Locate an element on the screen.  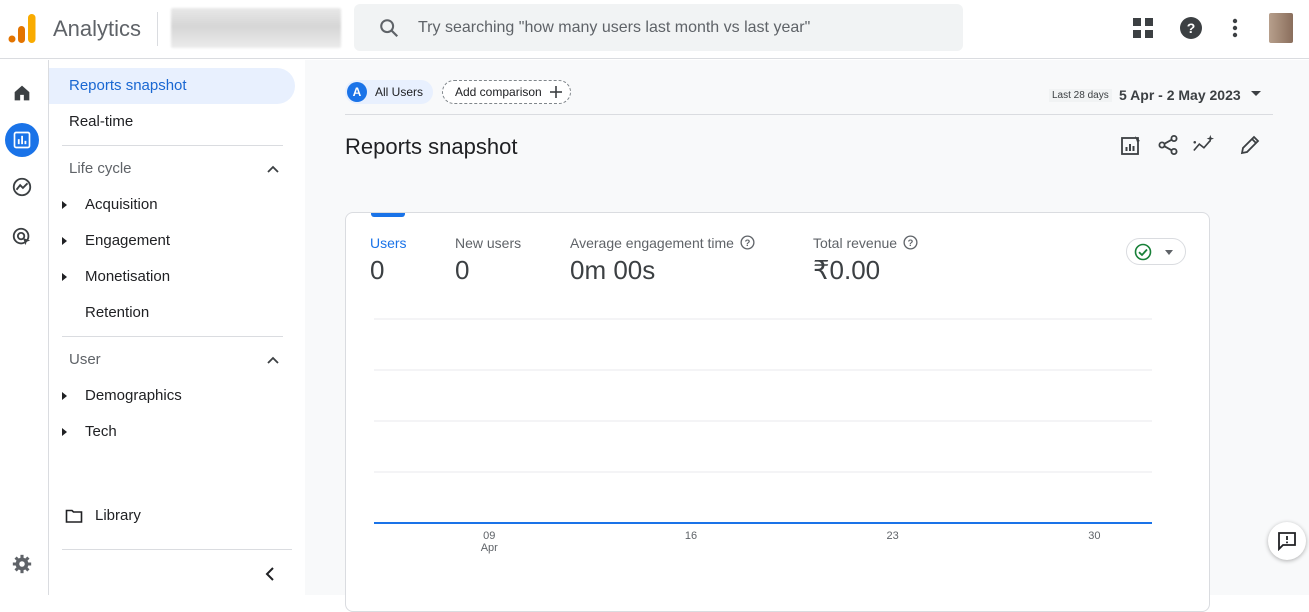
feedback-icon is located at coordinates (1287, 541).